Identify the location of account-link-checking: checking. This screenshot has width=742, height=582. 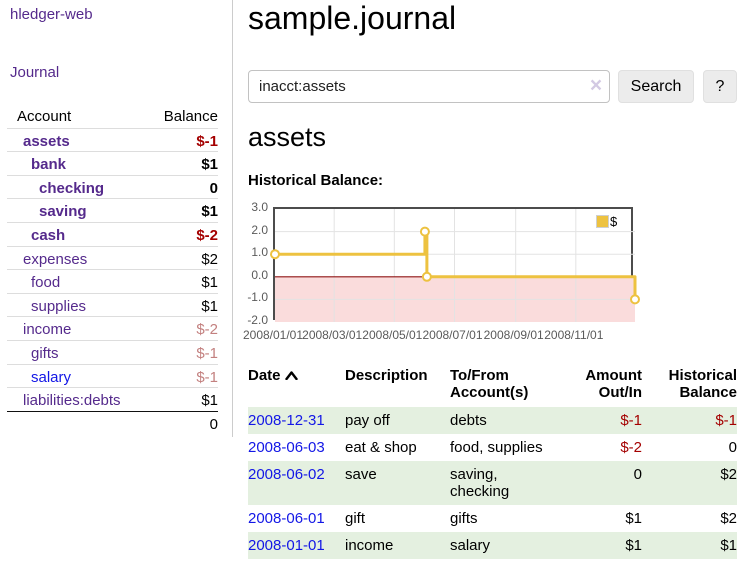
(72, 188).